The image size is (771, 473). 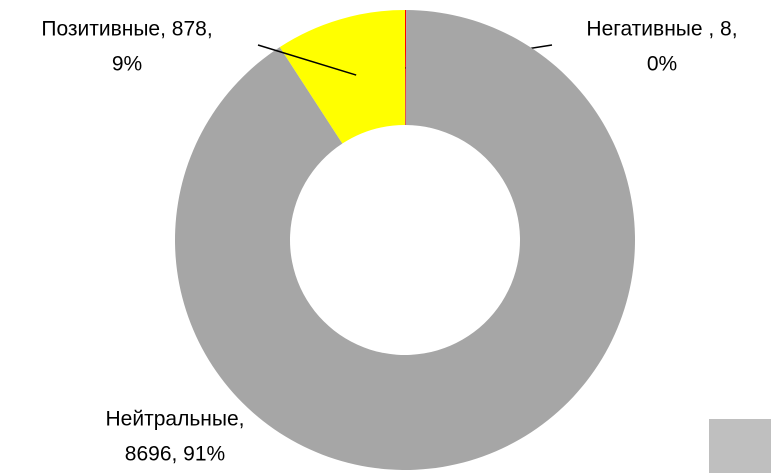 What do you see at coordinates (307, 60) in the screenshot?
I see `leader-line` at bounding box center [307, 60].